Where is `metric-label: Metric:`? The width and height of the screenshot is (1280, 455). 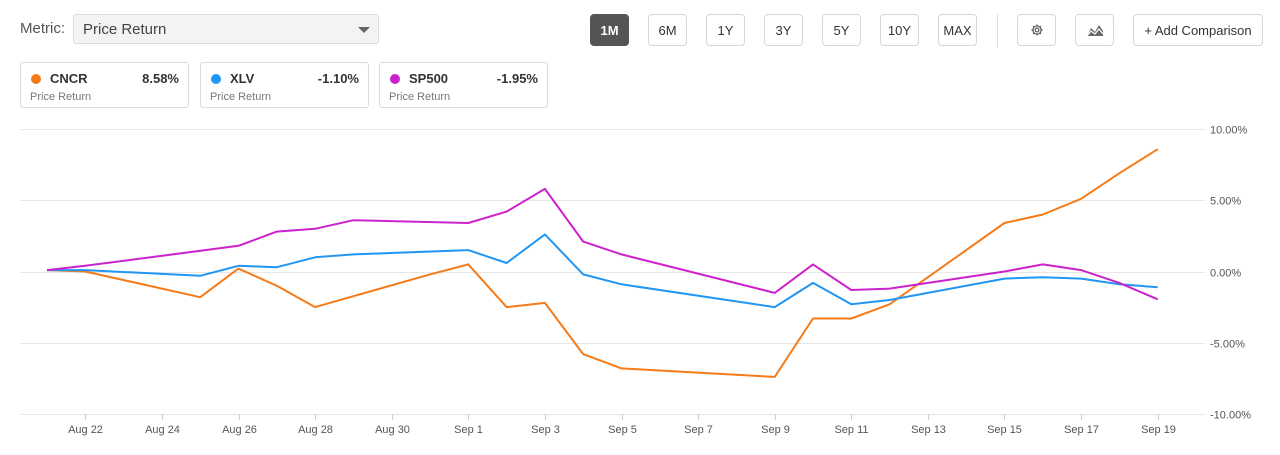
metric-label: Metric: is located at coordinates (42, 28).